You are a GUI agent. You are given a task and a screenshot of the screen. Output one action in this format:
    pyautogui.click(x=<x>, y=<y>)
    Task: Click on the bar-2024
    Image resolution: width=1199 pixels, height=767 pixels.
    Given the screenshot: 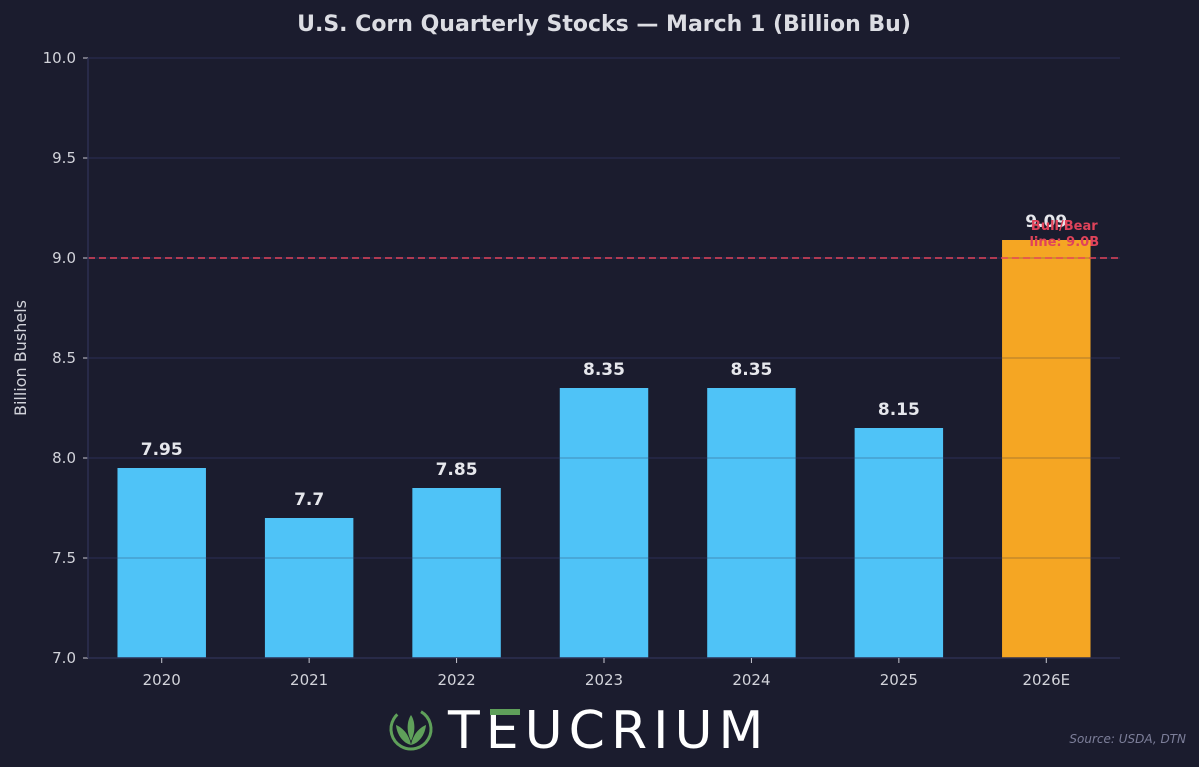 What is the action you would take?
    pyautogui.click(x=751, y=523)
    